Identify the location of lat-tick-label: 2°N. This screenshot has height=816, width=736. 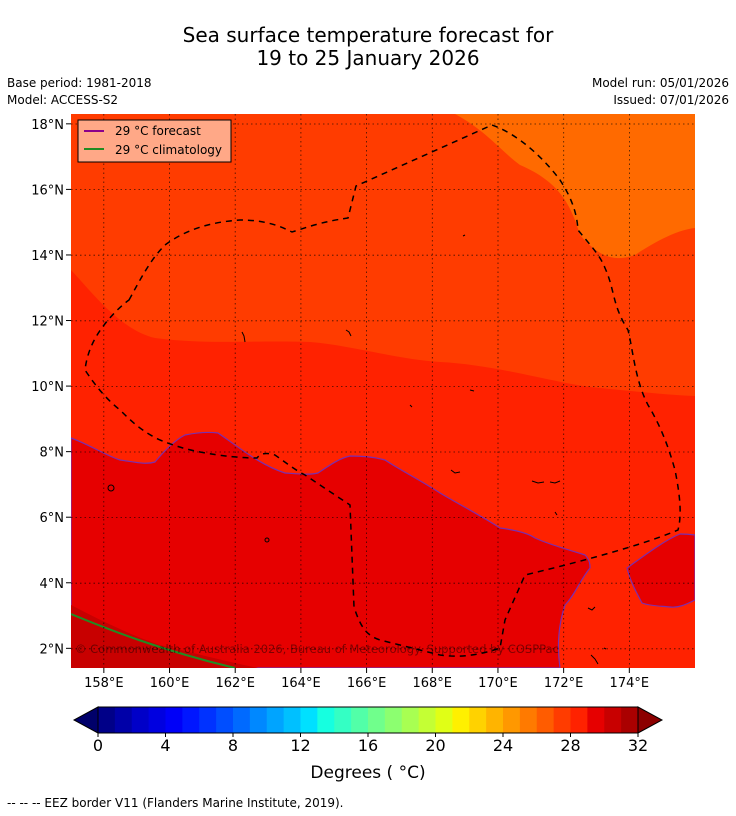
(52, 649).